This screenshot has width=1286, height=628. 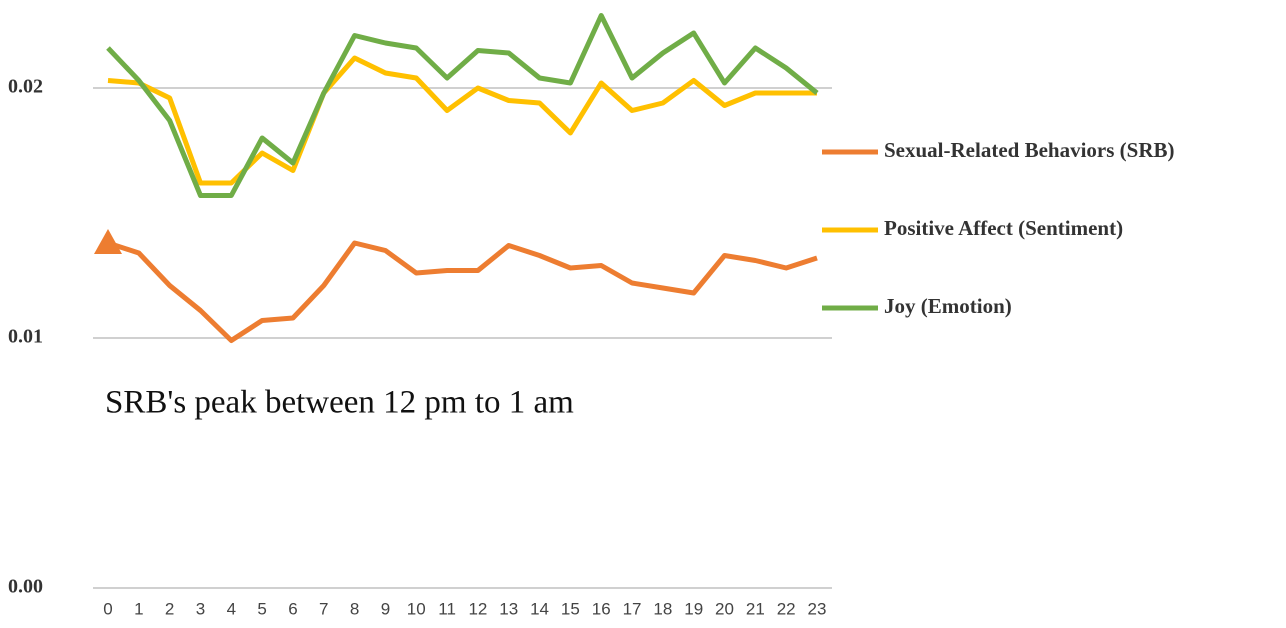 What do you see at coordinates (447, 608) in the screenshot?
I see `x-tick-label: 11` at bounding box center [447, 608].